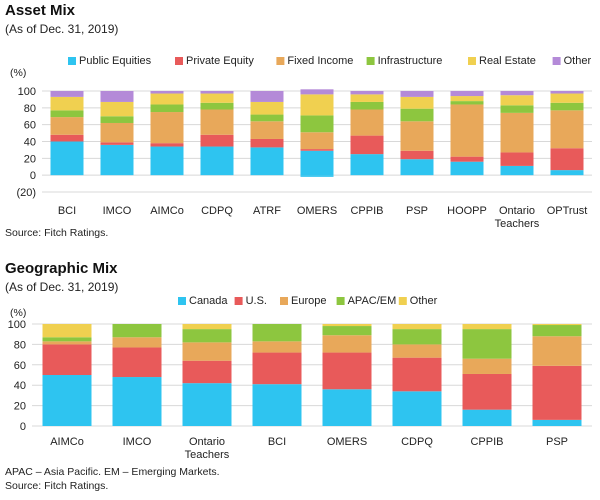 The height and width of the screenshot is (500, 600). I want to click on legend-label: Public Equities, so click(115, 61).